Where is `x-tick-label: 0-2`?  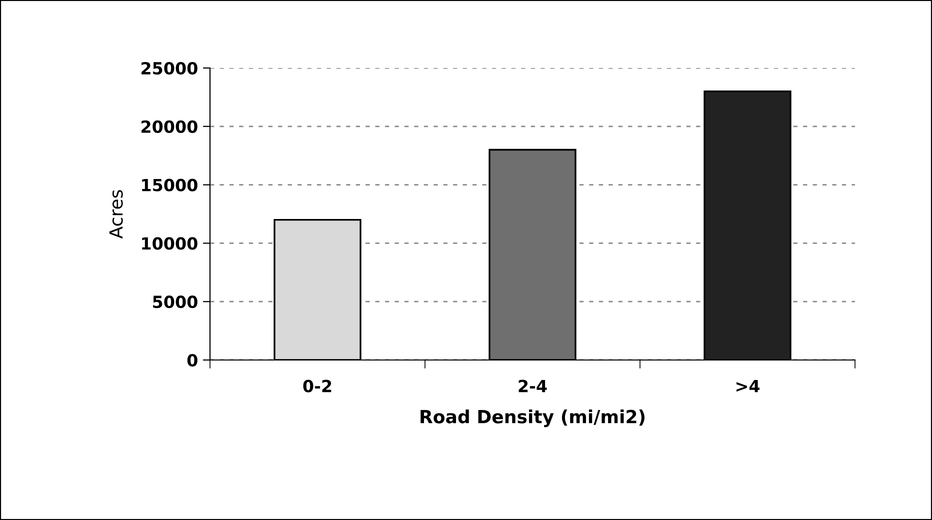 x-tick-label: 0-2 is located at coordinates (317, 386).